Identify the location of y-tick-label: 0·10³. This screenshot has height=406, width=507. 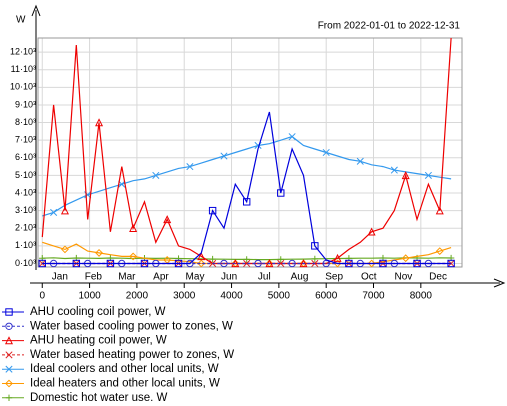
(25, 263).